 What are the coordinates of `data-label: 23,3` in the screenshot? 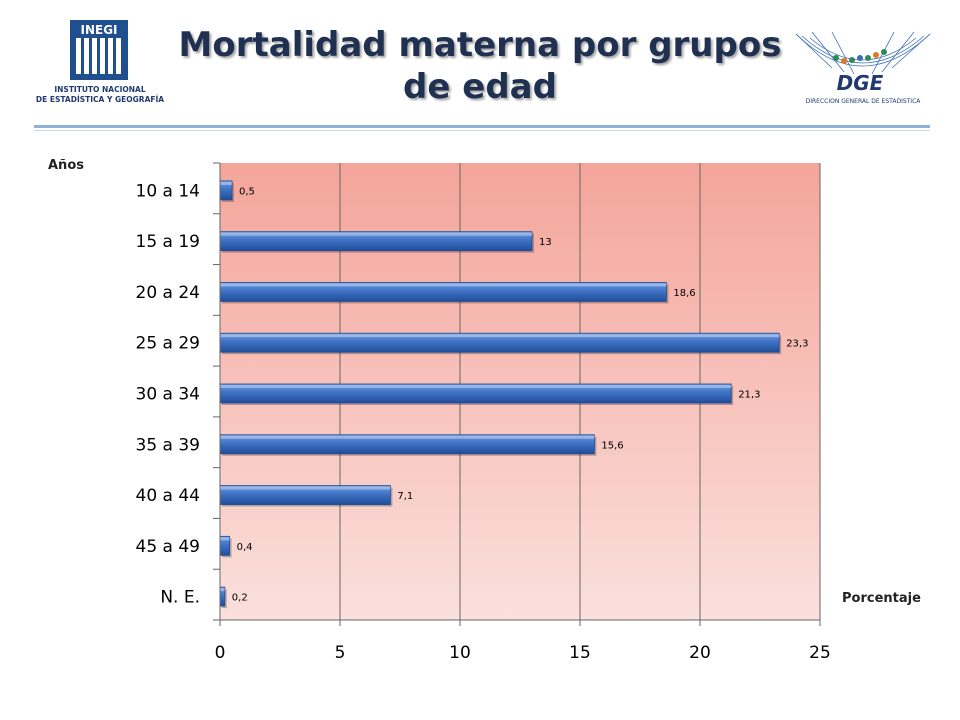 It's located at (797, 344).